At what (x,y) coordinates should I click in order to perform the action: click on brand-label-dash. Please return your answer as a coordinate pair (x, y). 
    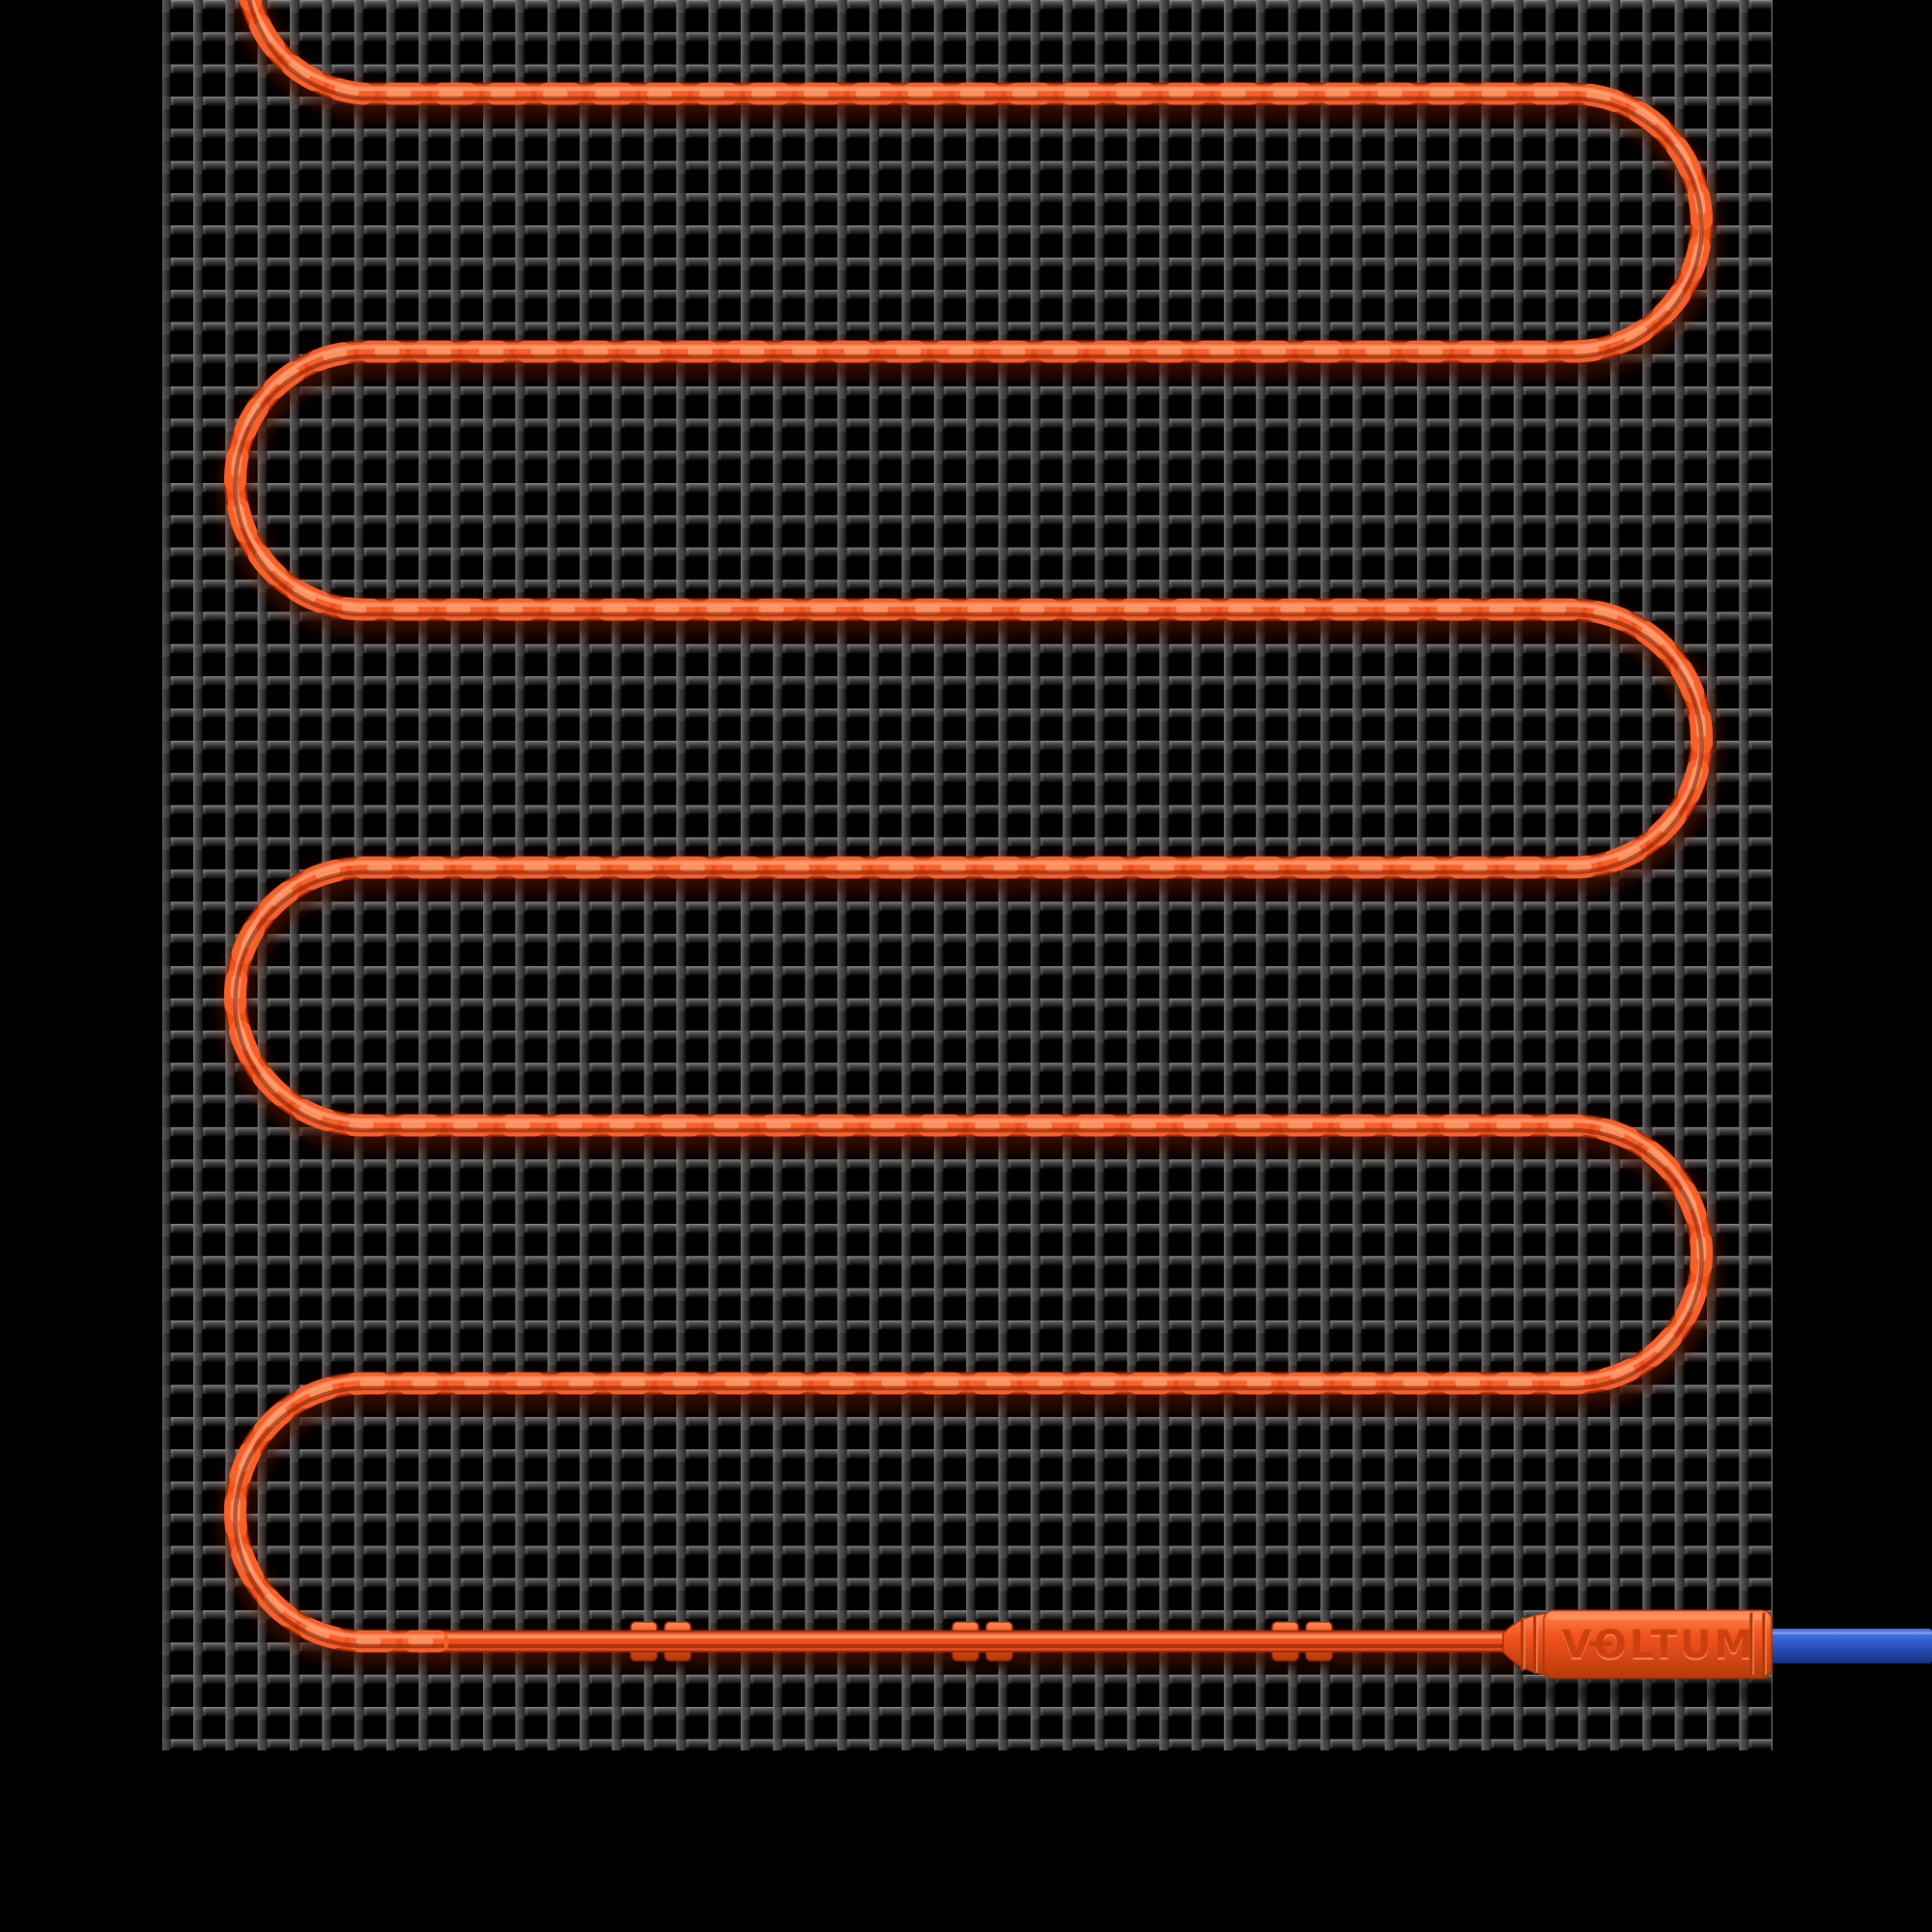
    Looking at the image, I should click on (1600, 1643).